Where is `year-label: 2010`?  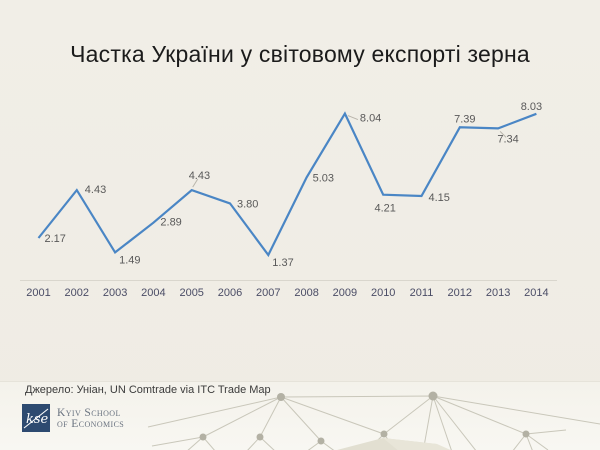
year-label: 2010 is located at coordinates (383, 293).